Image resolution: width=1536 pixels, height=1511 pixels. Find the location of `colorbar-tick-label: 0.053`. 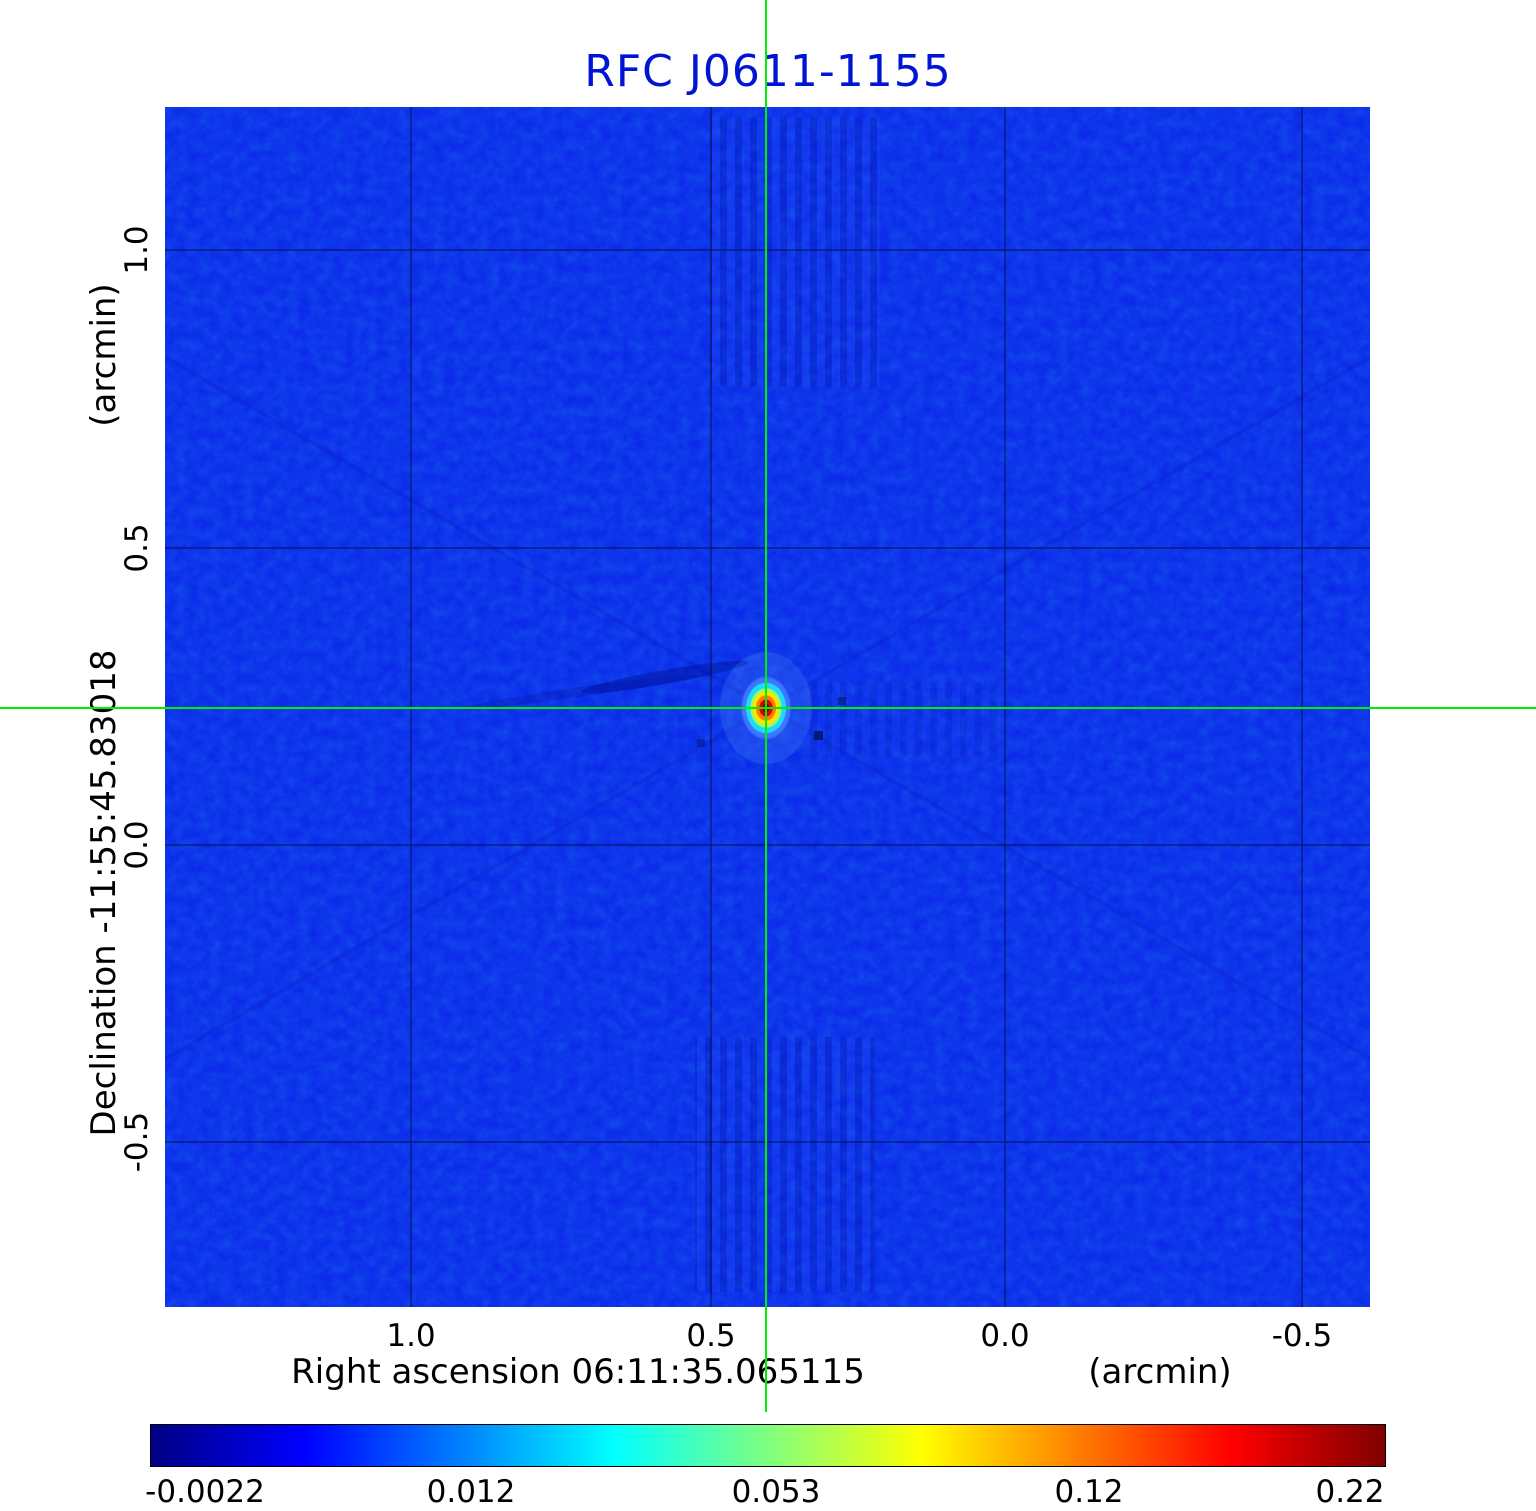

colorbar-tick-label: 0.053 is located at coordinates (776, 1492).